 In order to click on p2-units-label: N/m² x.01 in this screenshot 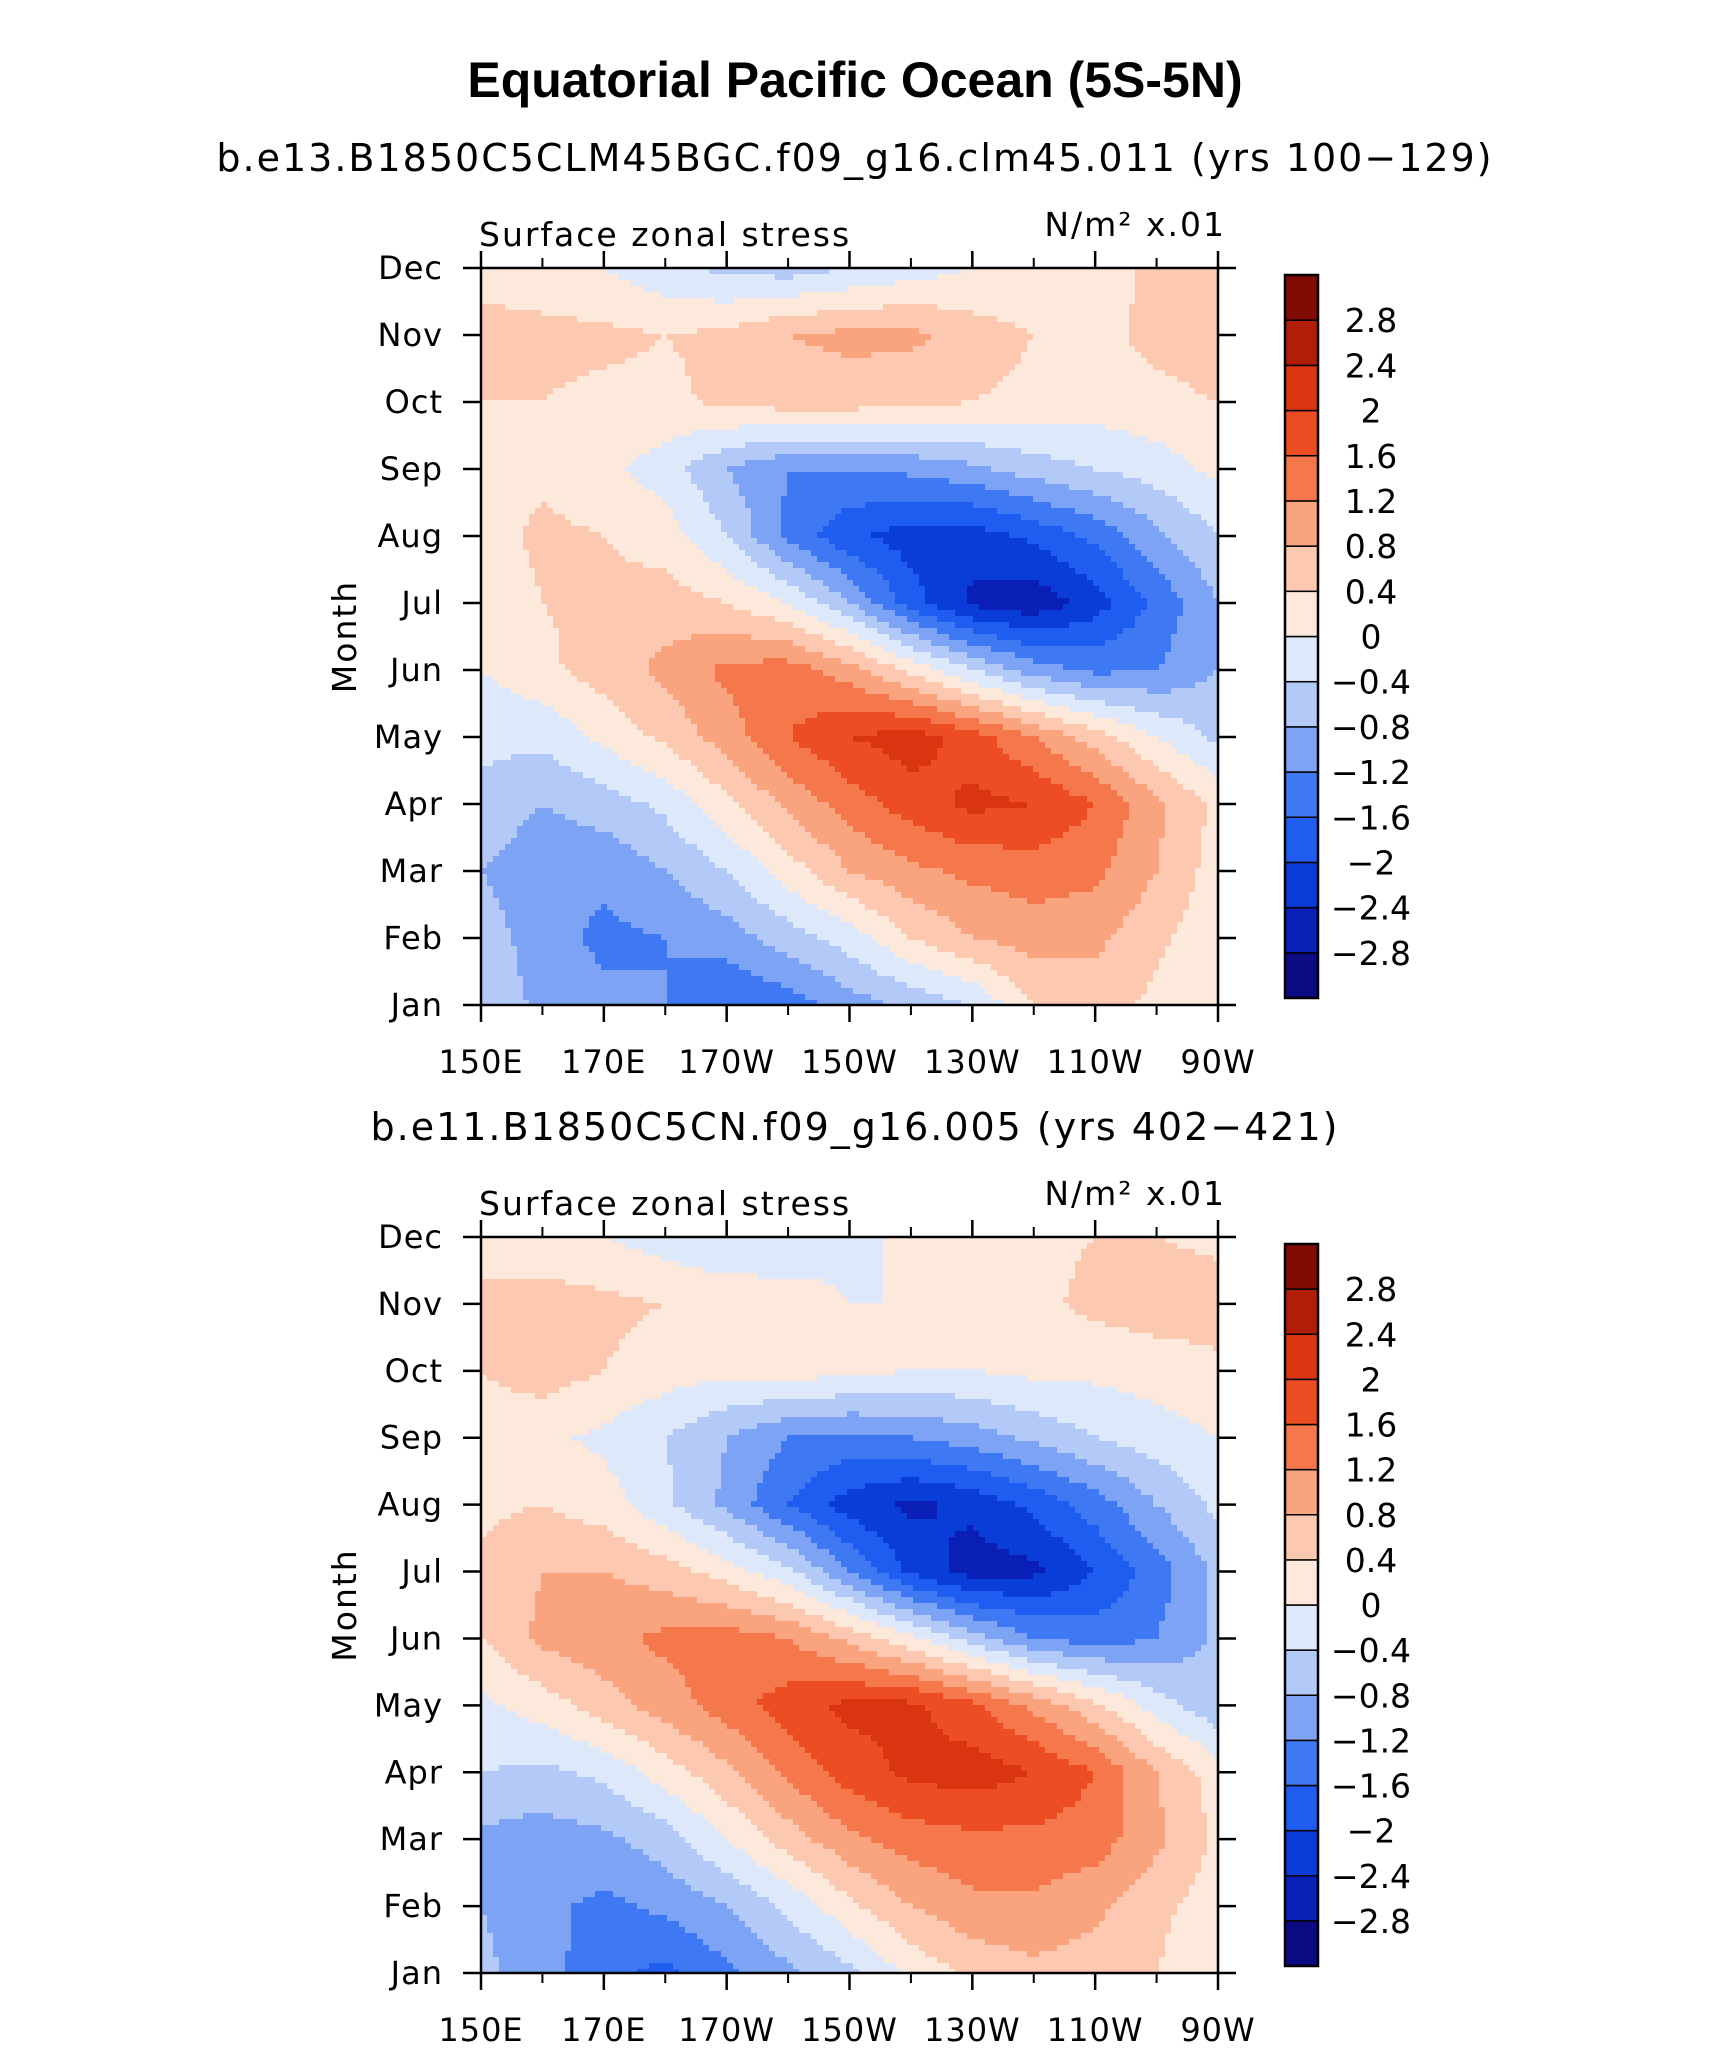, I will do `click(1135, 1193)`.